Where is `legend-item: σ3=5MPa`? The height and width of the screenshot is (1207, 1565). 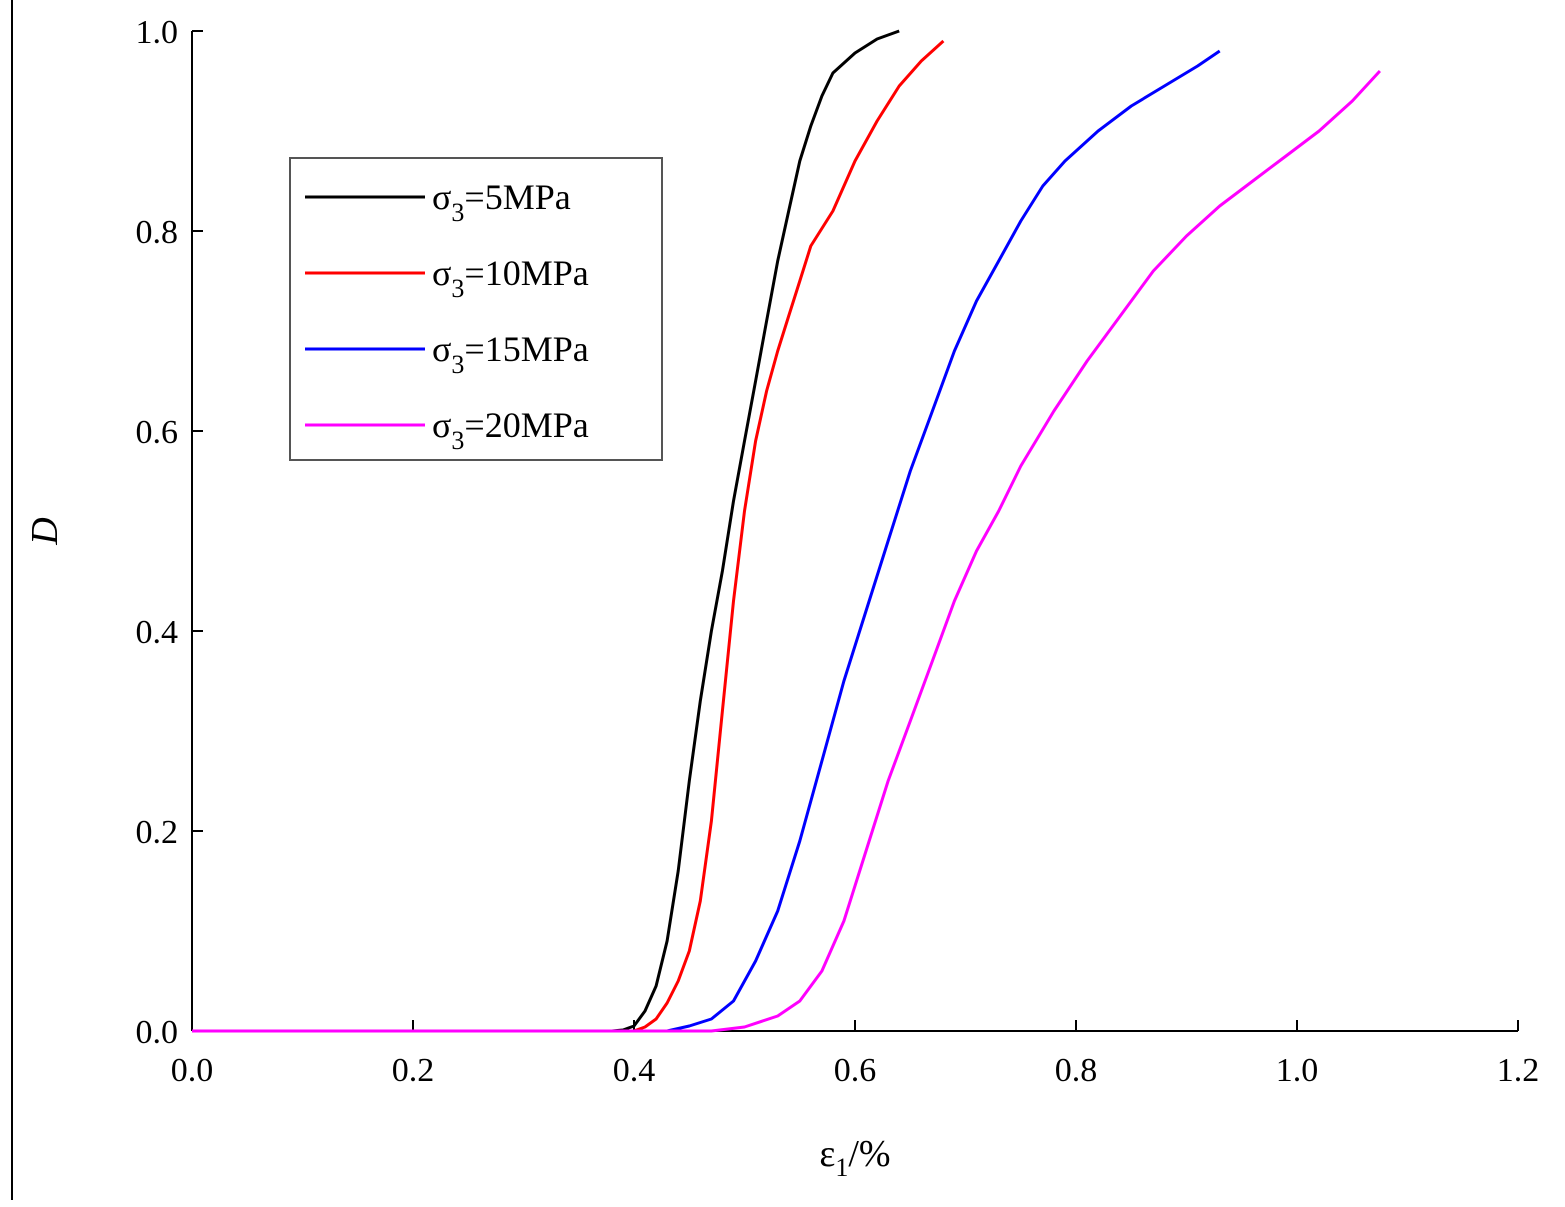
legend-item: σ3=5MPa is located at coordinates (438, 202).